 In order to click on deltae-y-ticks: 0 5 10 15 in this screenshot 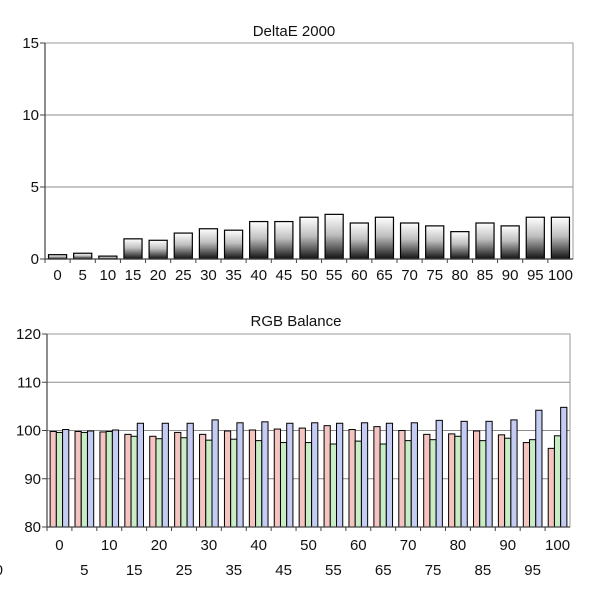, I will do `click(33, 151)`.